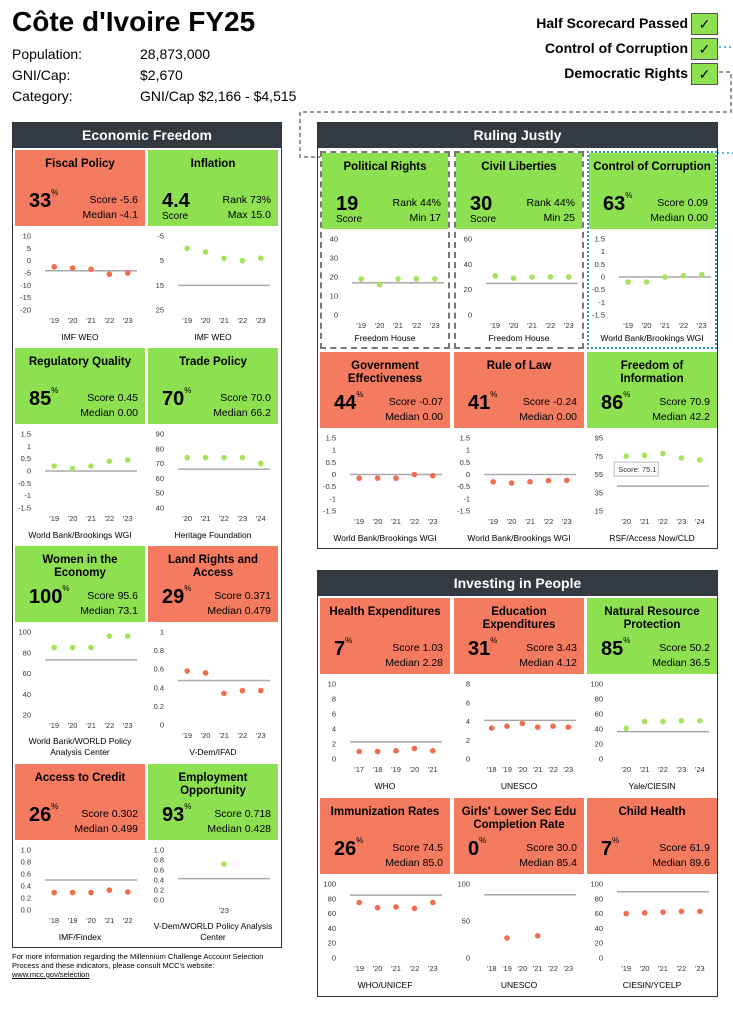 The height and width of the screenshot is (1024, 733). What do you see at coordinates (385, 812) in the screenshot?
I see `card-title: Immunization Rates` at bounding box center [385, 812].